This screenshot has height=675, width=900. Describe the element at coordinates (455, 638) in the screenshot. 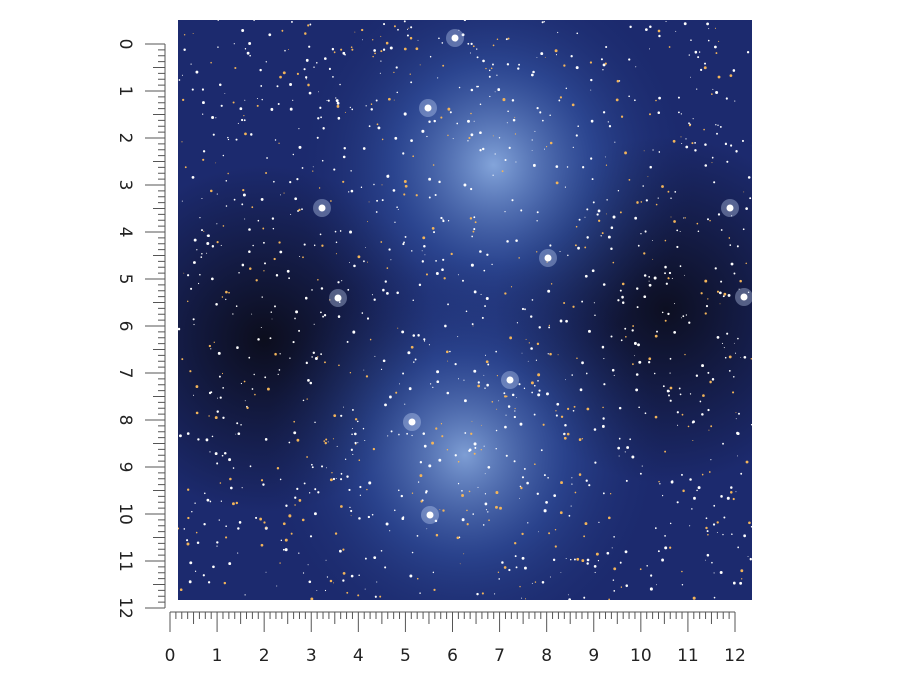

I see `horizontal-ruler: 0 1 2 3 4 5 6 7 8 9 10 11 12` at that location.